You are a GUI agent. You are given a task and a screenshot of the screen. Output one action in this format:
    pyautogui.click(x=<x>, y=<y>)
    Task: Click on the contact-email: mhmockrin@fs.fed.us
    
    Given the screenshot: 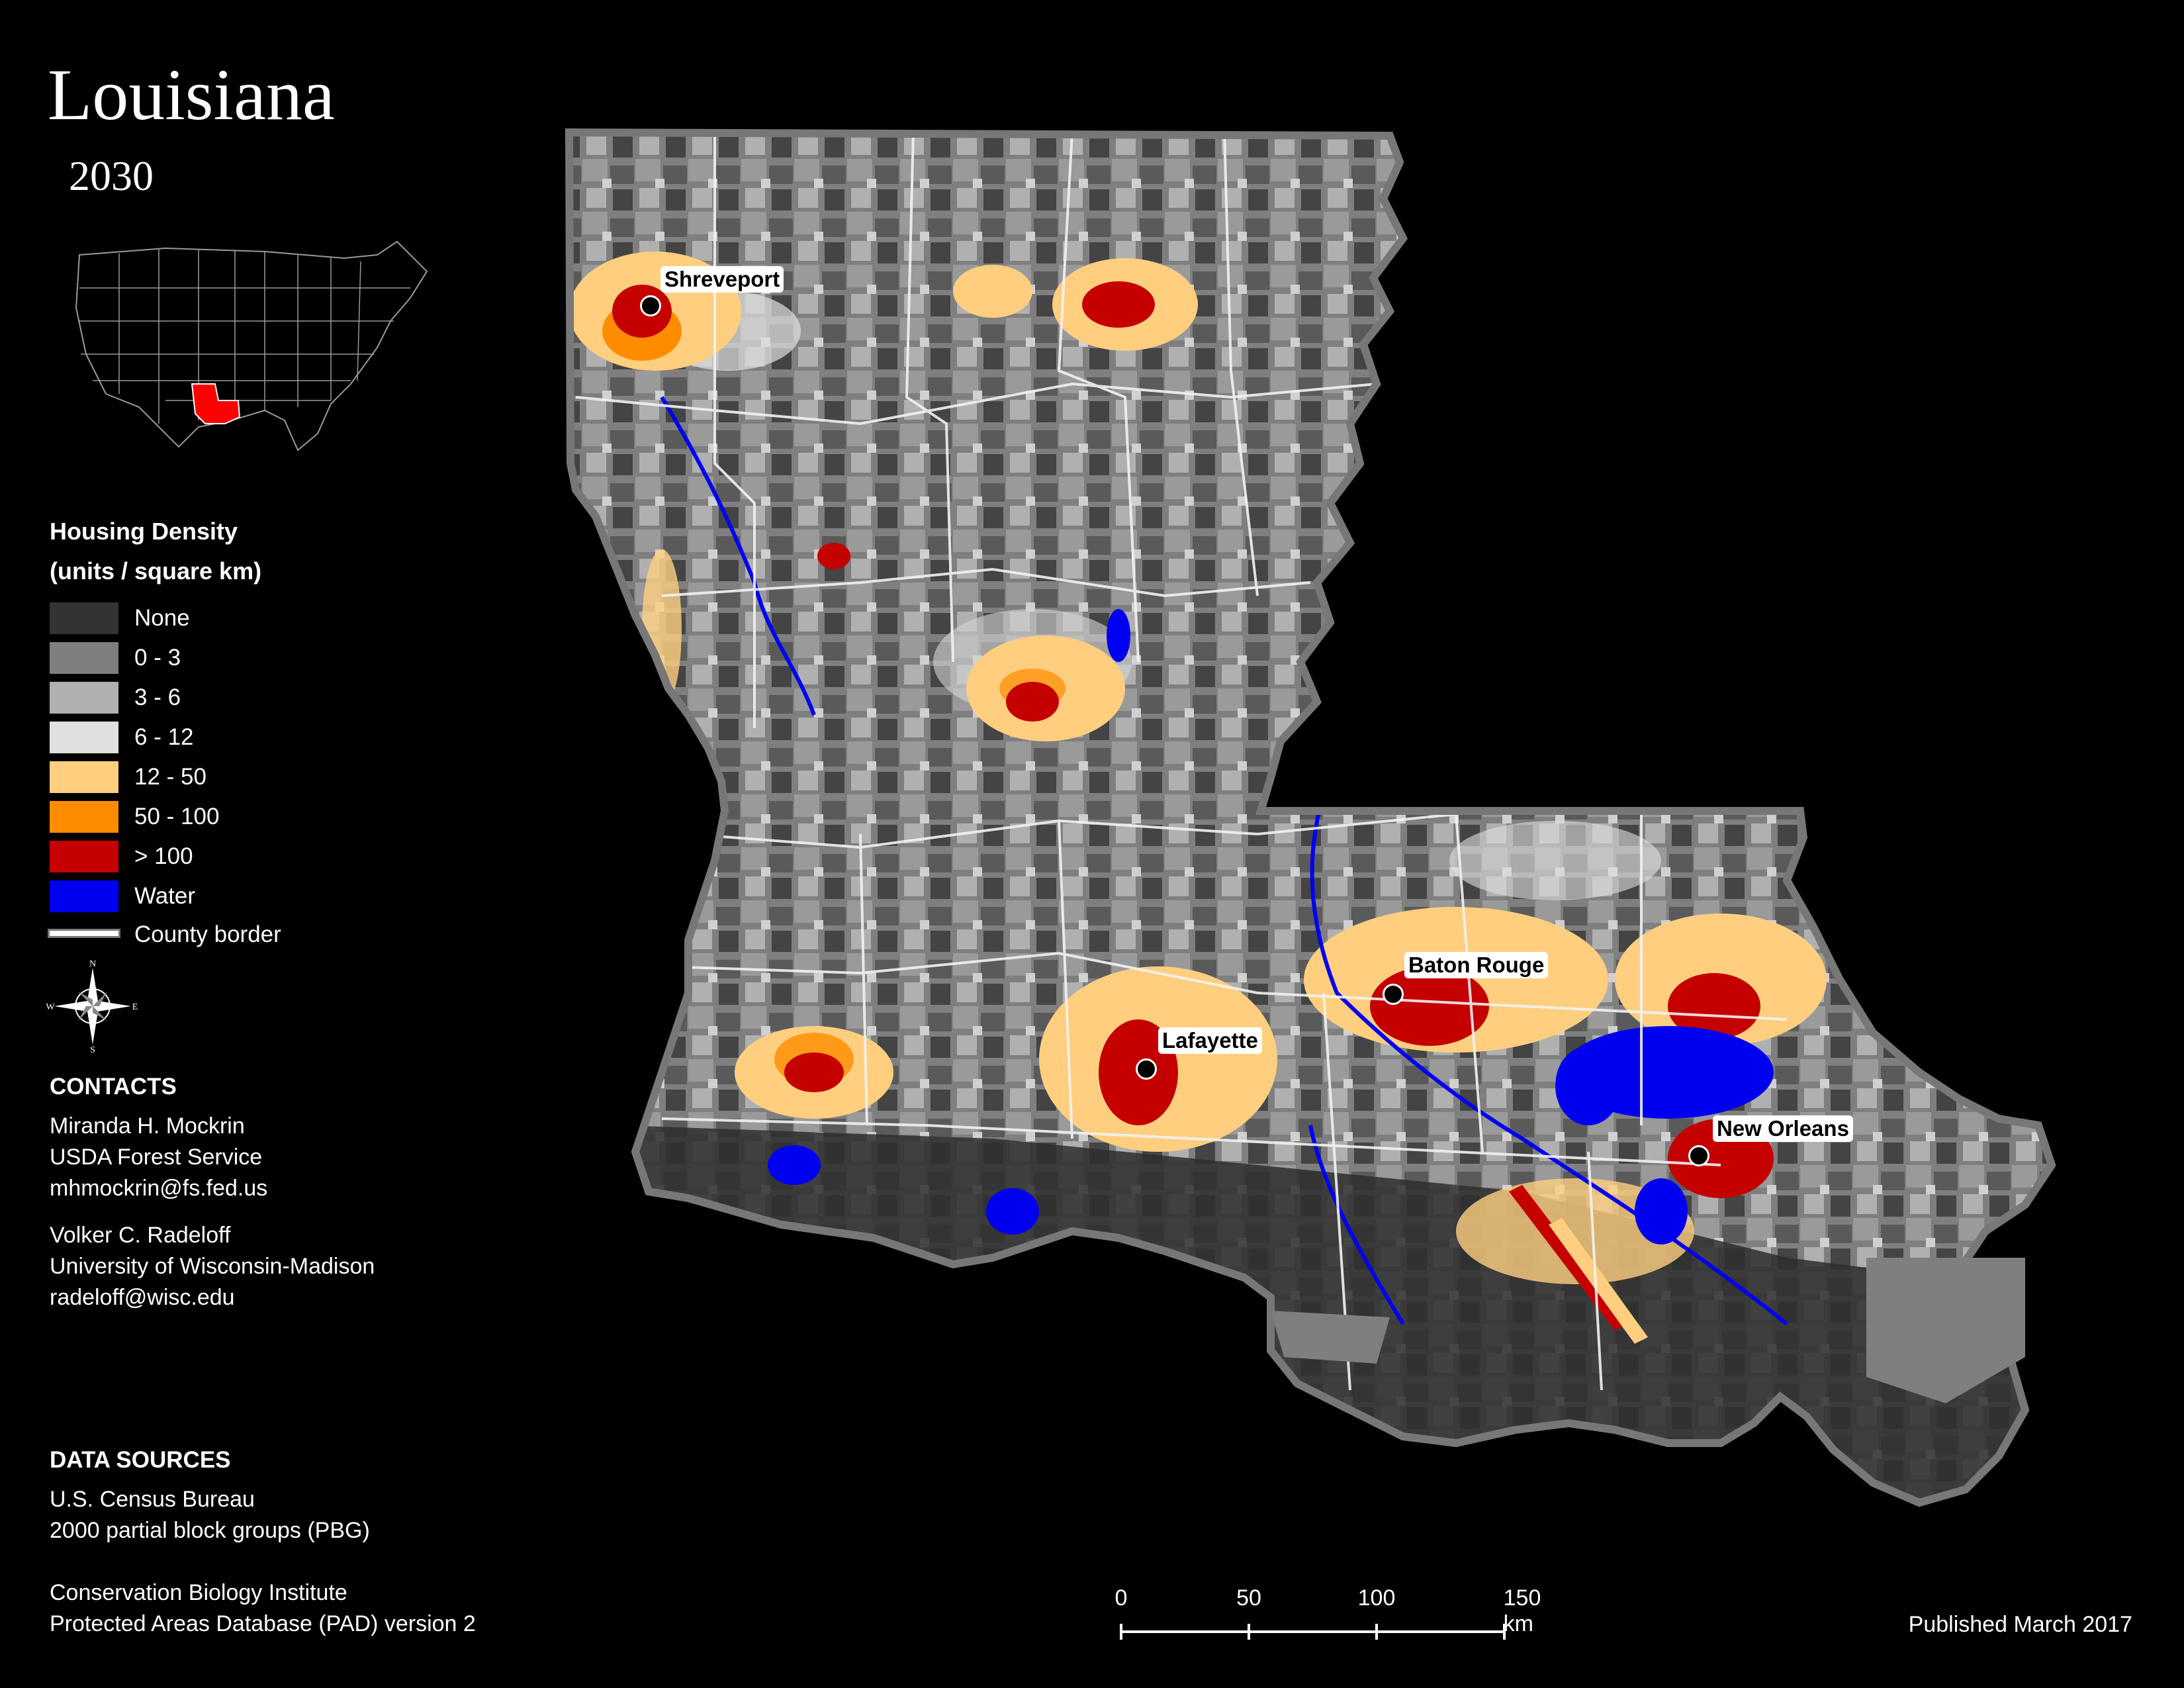 What is the action you would take?
    pyautogui.click(x=159, y=1188)
    